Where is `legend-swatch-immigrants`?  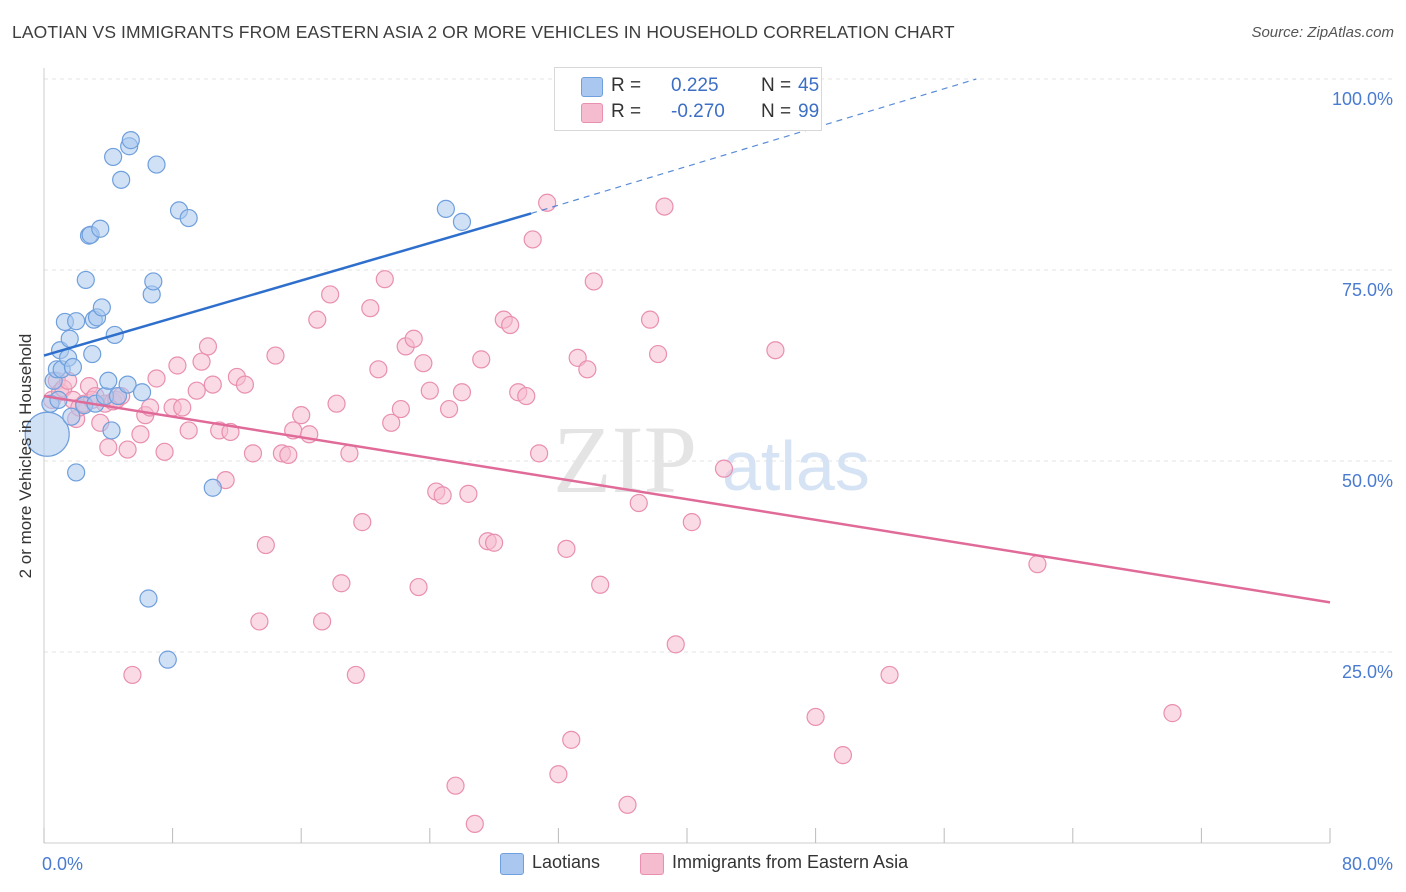
legend-swatch-immigrants is located at coordinates (592, 113).